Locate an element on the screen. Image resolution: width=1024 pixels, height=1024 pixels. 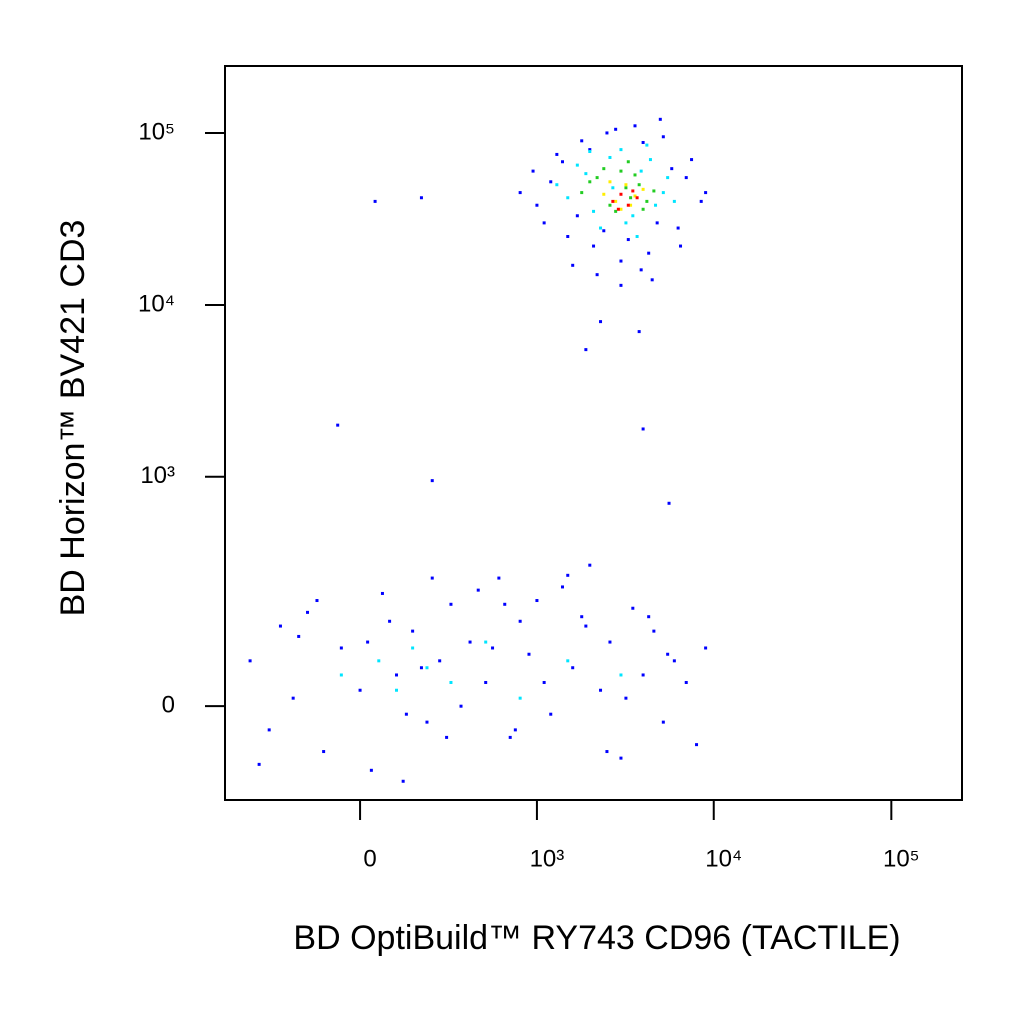
y-tick-label: 0 is located at coordinates (168, 705).